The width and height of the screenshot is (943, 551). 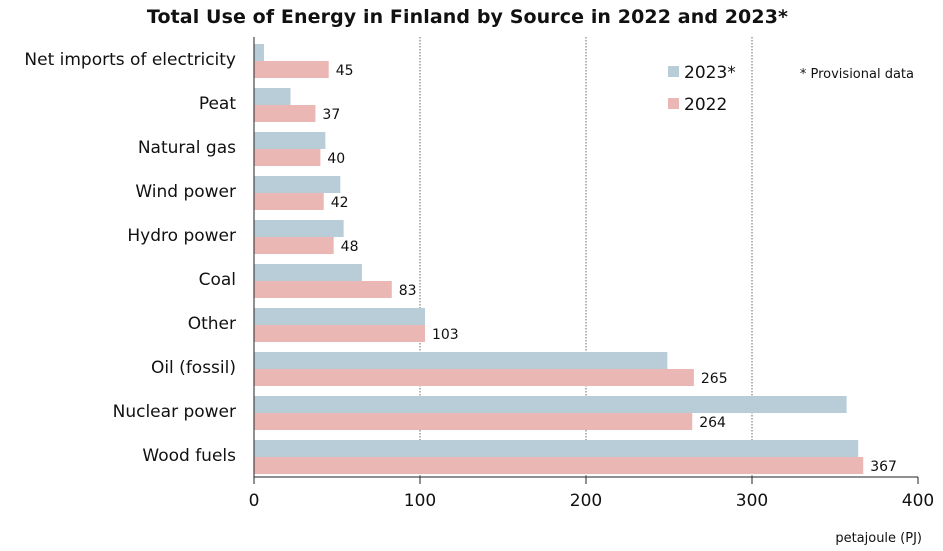 I want to click on x-tick-label: 300, so click(x=752, y=501).